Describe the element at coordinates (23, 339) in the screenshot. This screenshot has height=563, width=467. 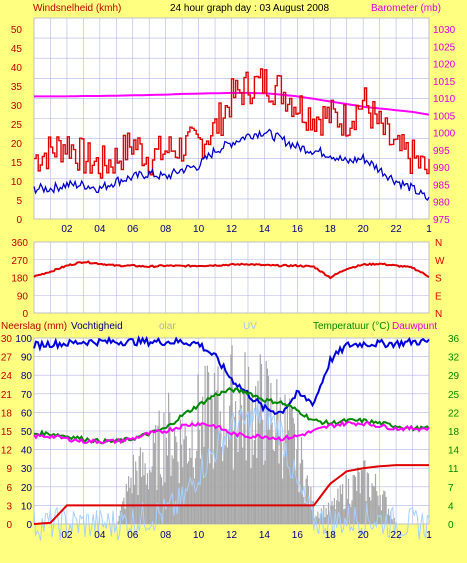
I see `y-tick-label: 100` at that location.